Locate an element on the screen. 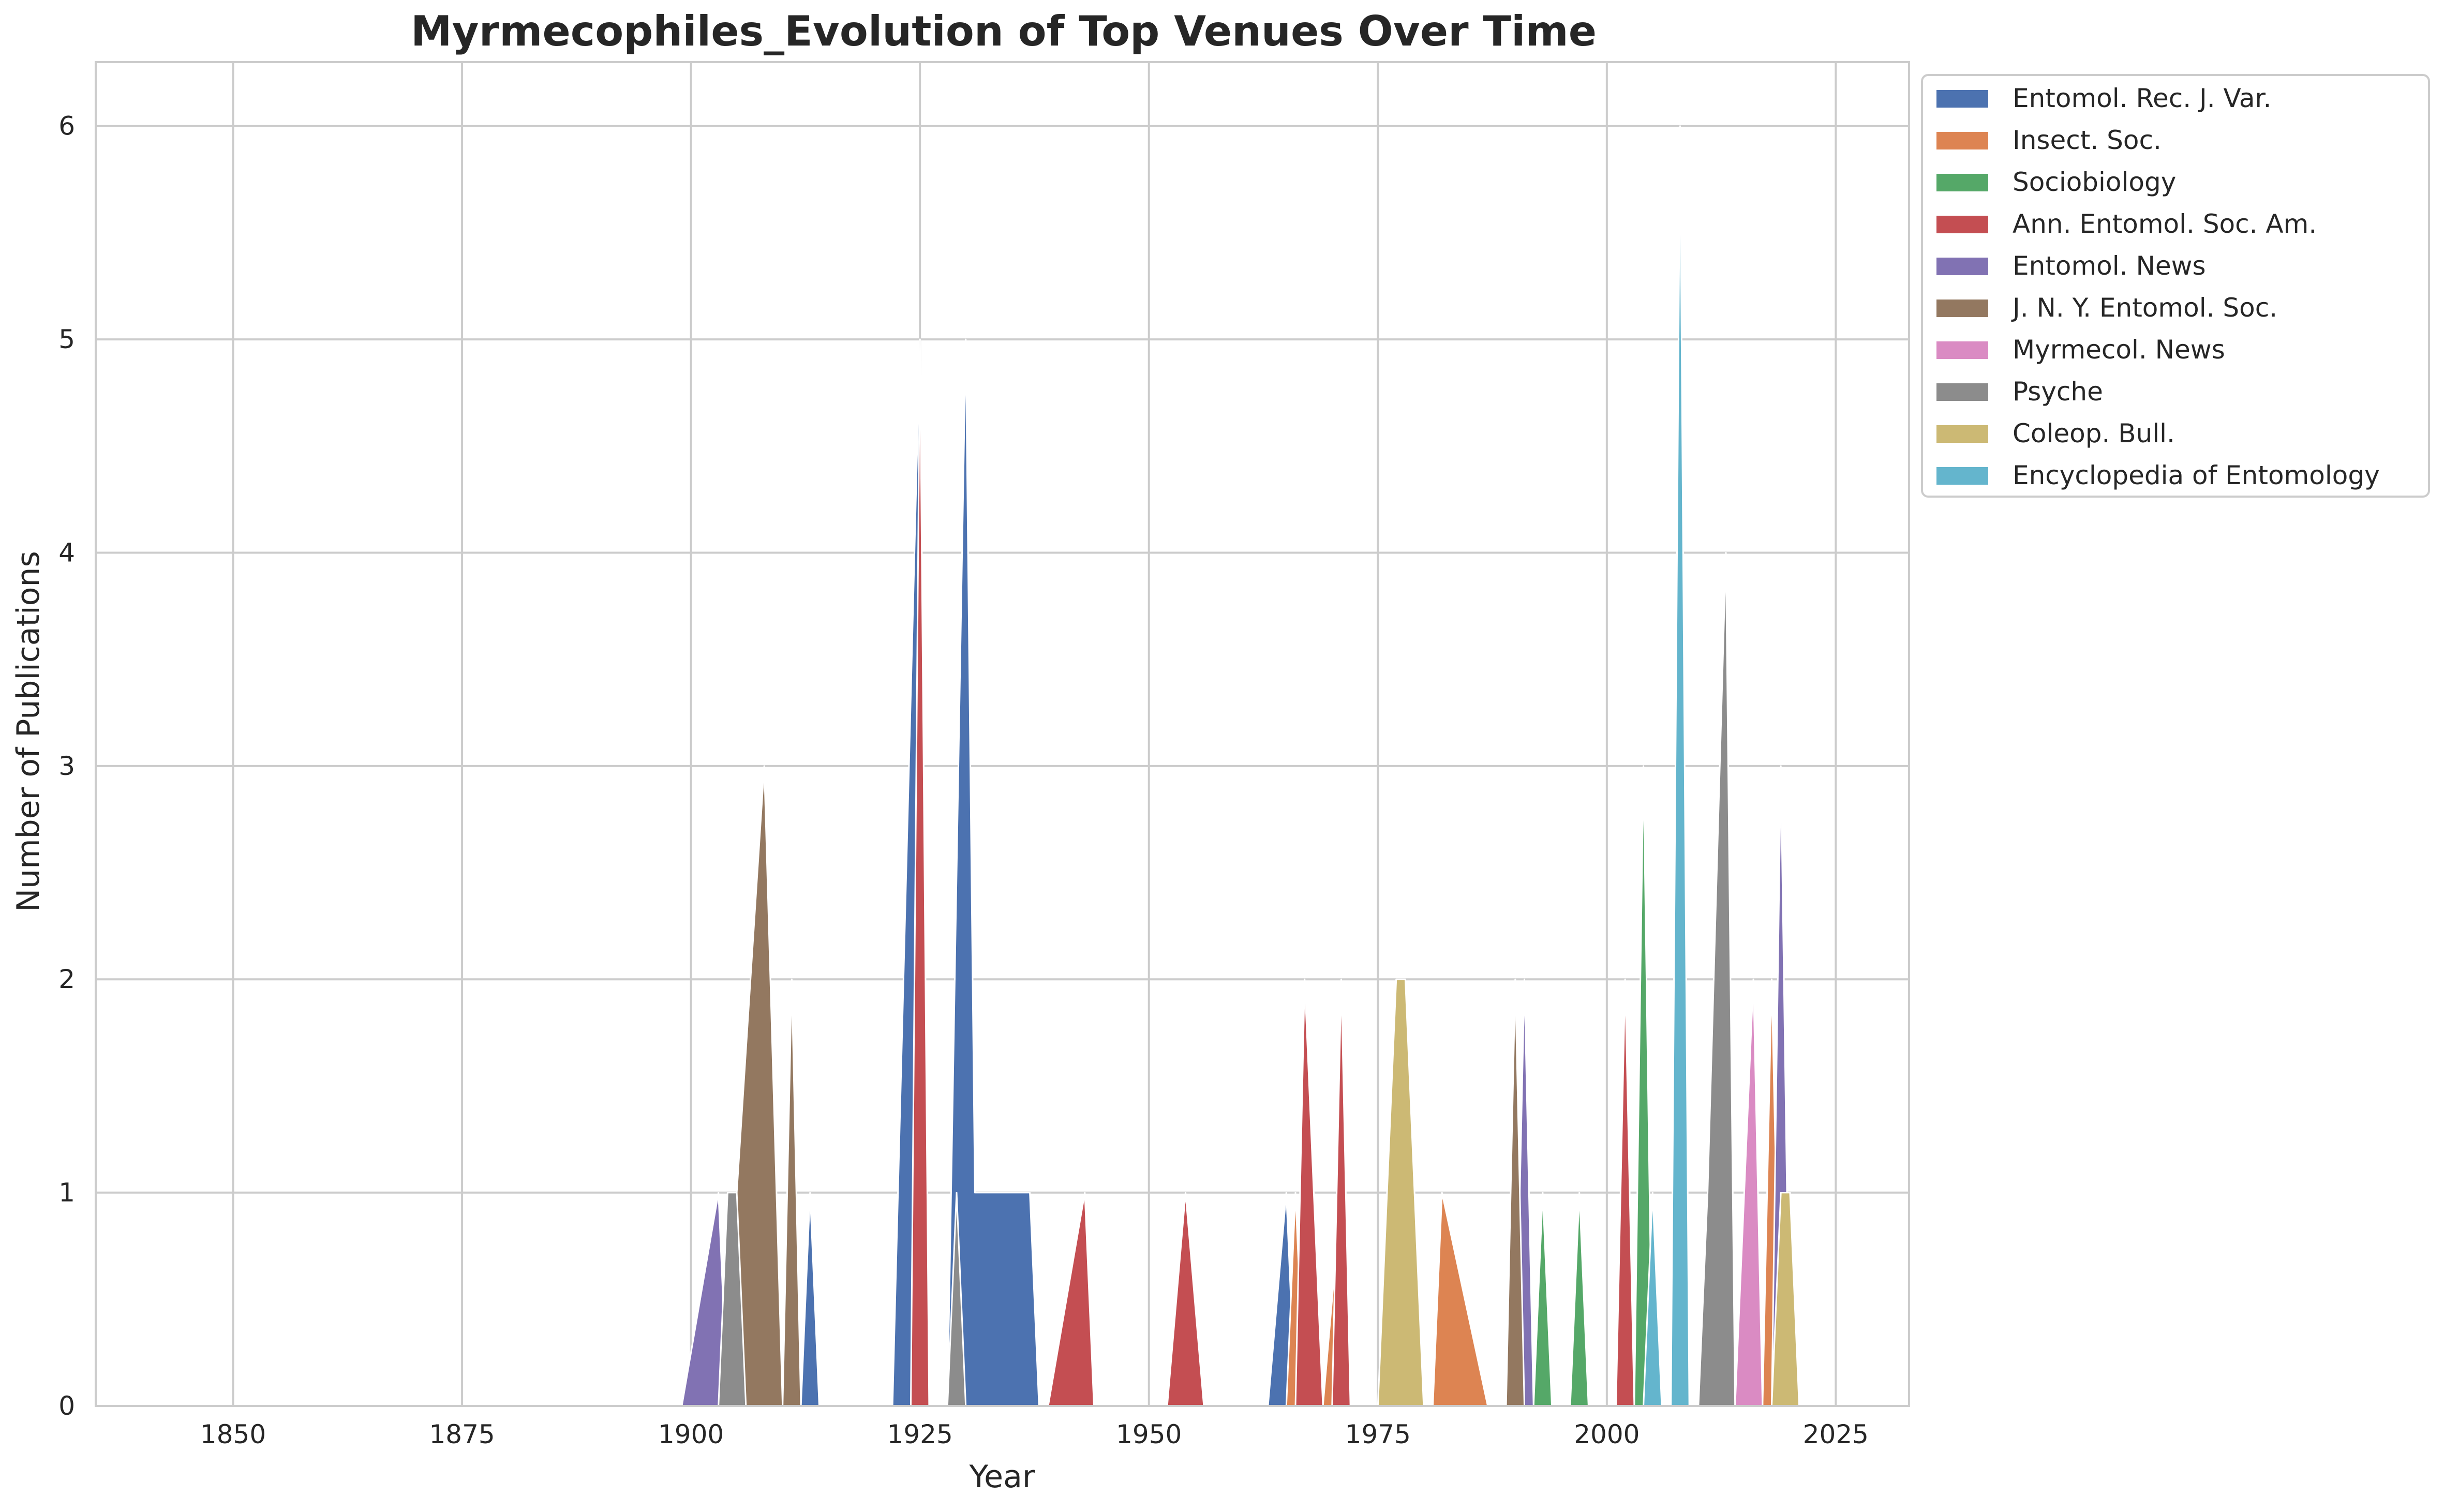 The width and height of the screenshot is (2444, 1512). y-tick-label: 0 is located at coordinates (66, 1406).